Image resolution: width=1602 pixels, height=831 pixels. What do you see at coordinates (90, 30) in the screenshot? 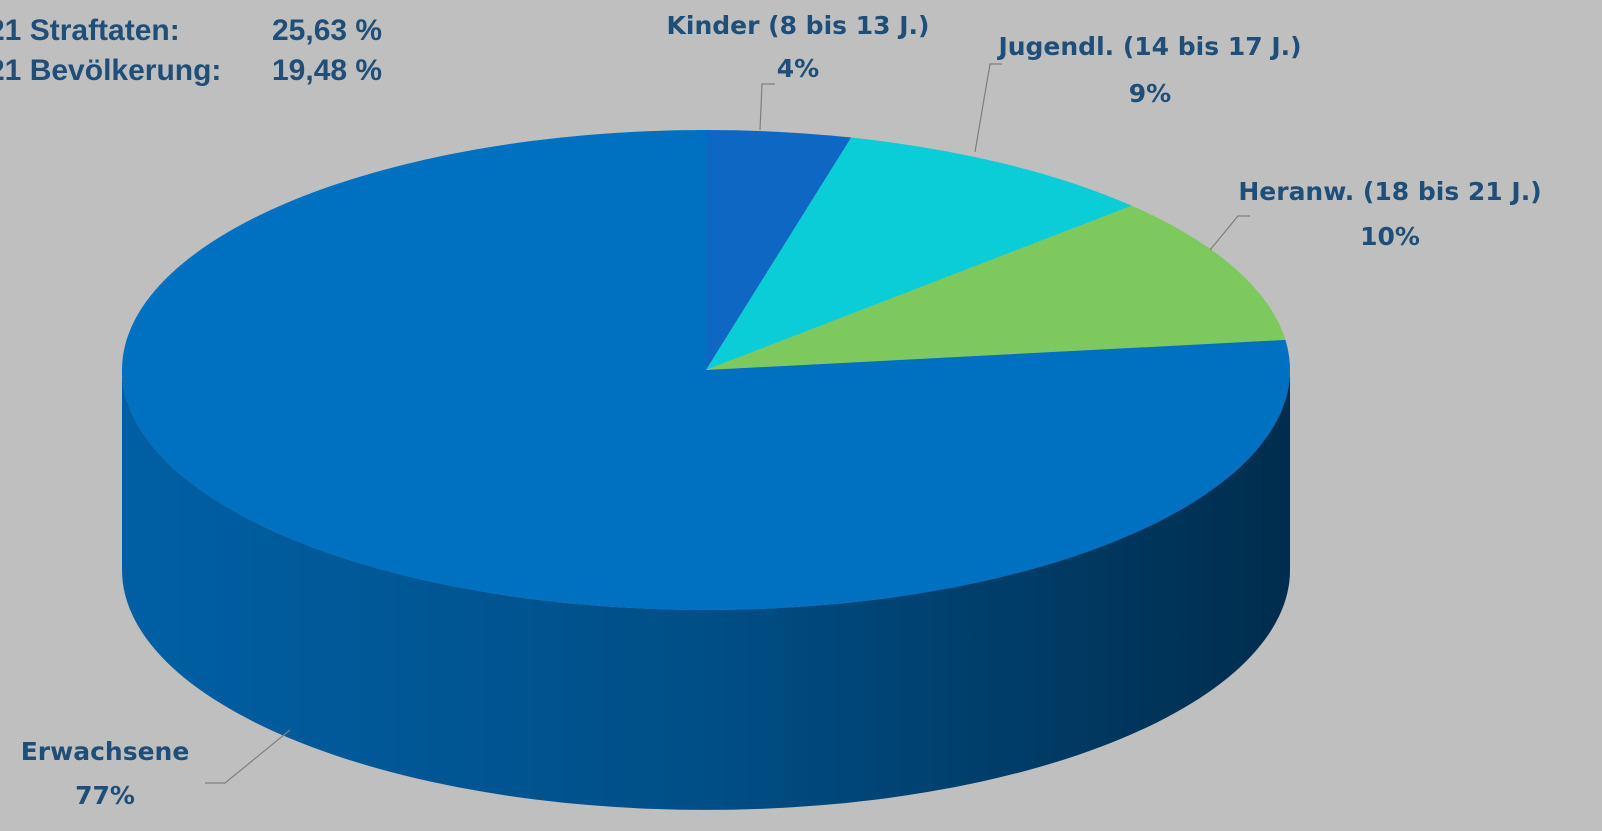
I see `annotation: 21 Straftaten:` at bounding box center [90, 30].